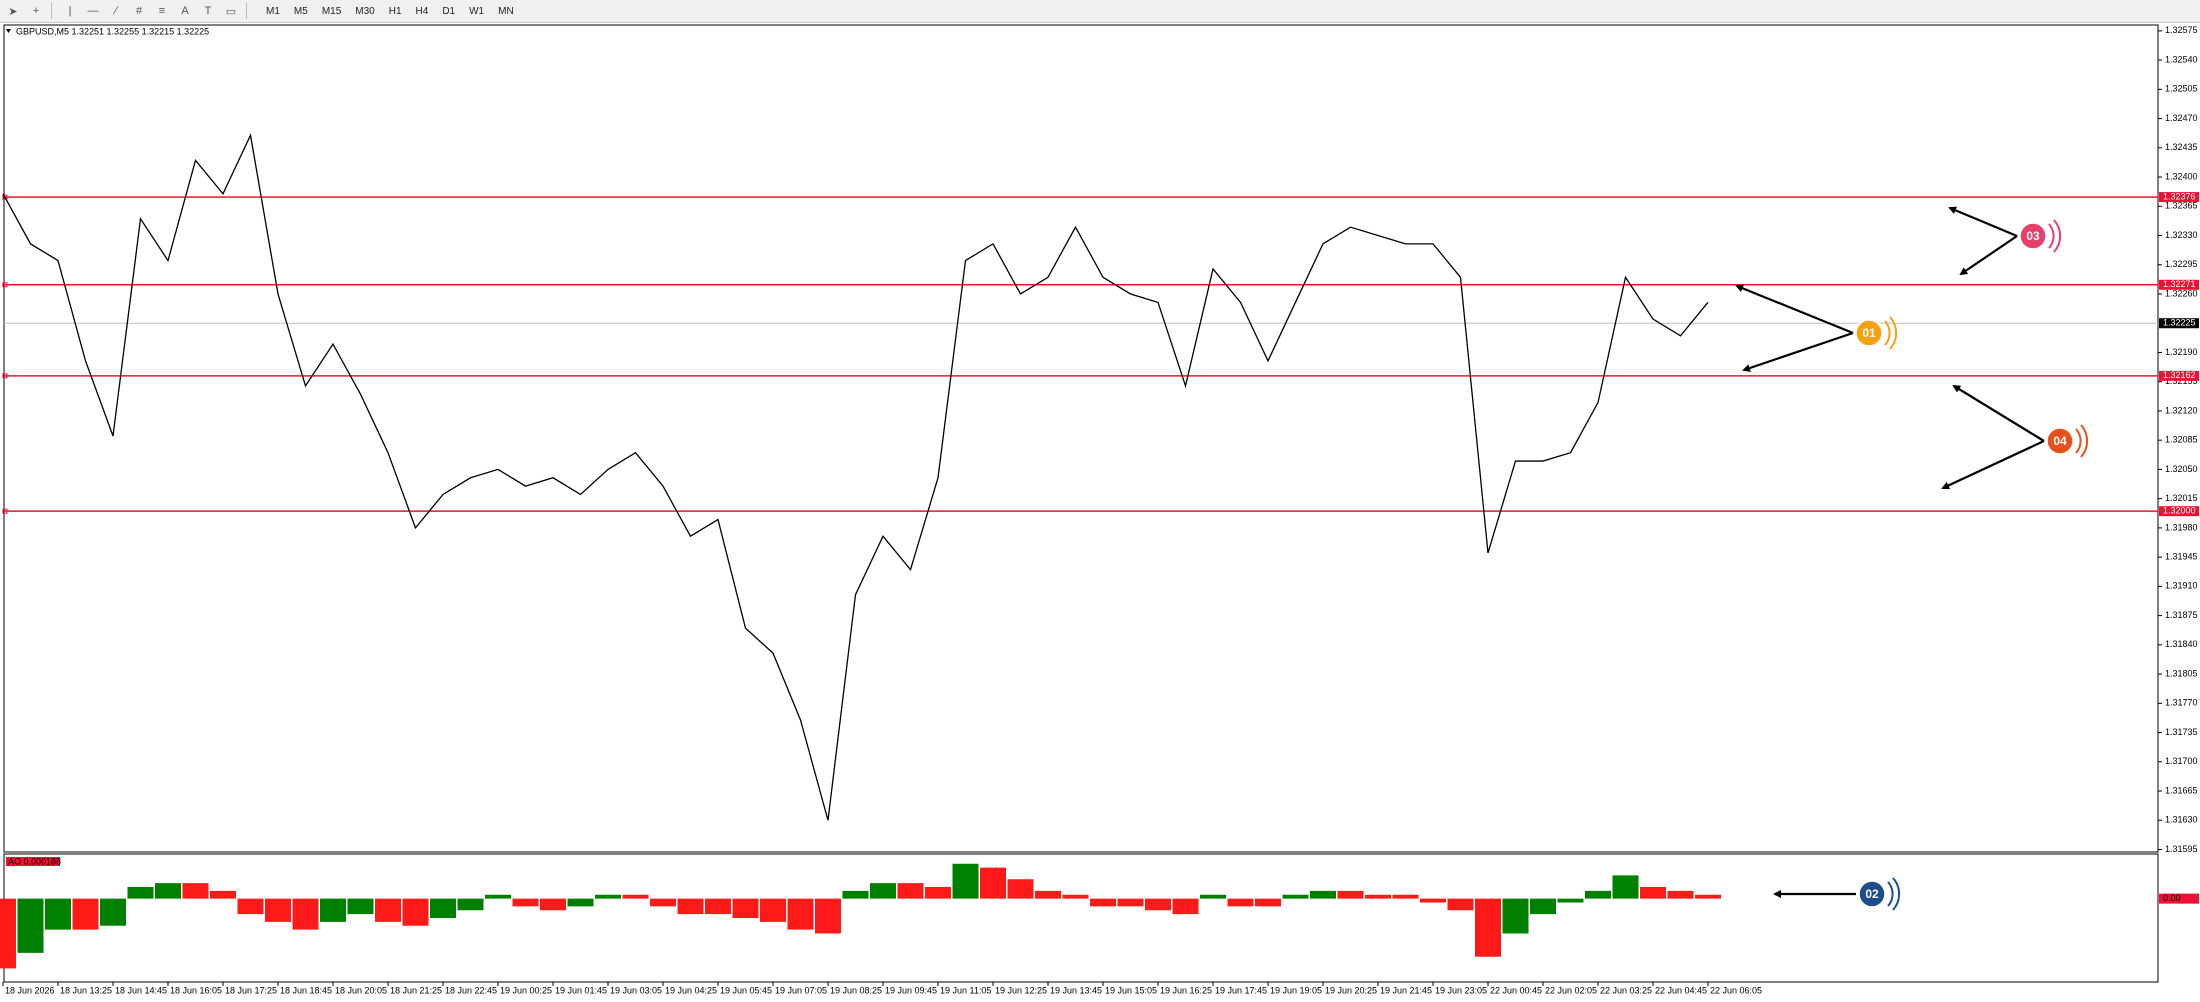 The image size is (2200, 1002). What do you see at coordinates (422, 11) in the screenshot?
I see `timeframe-button: H4` at bounding box center [422, 11].